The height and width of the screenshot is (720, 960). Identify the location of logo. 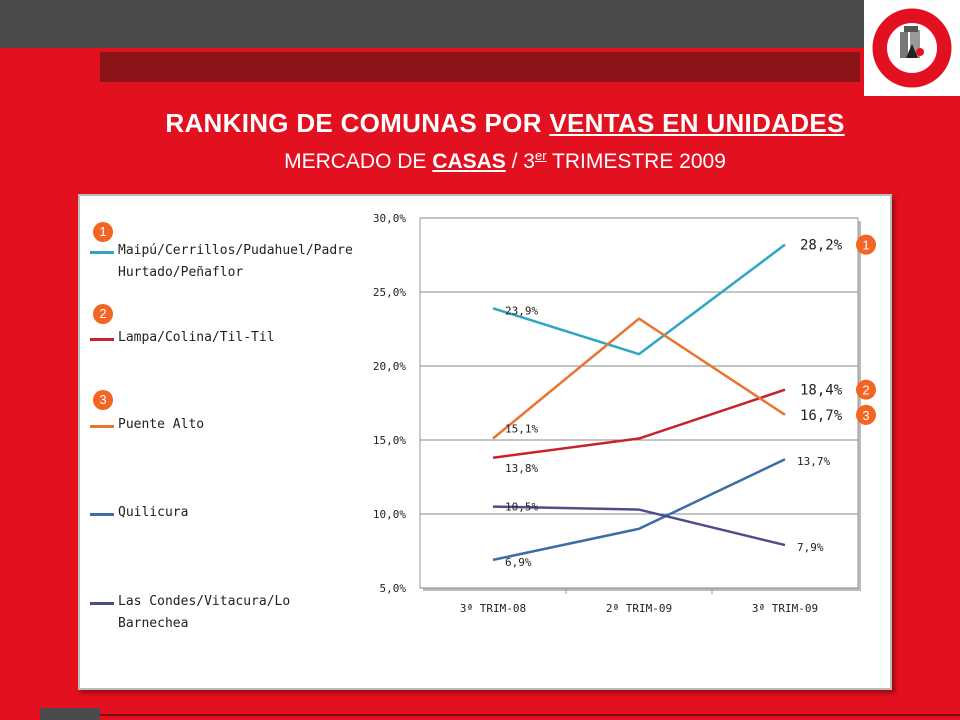
(912, 48).